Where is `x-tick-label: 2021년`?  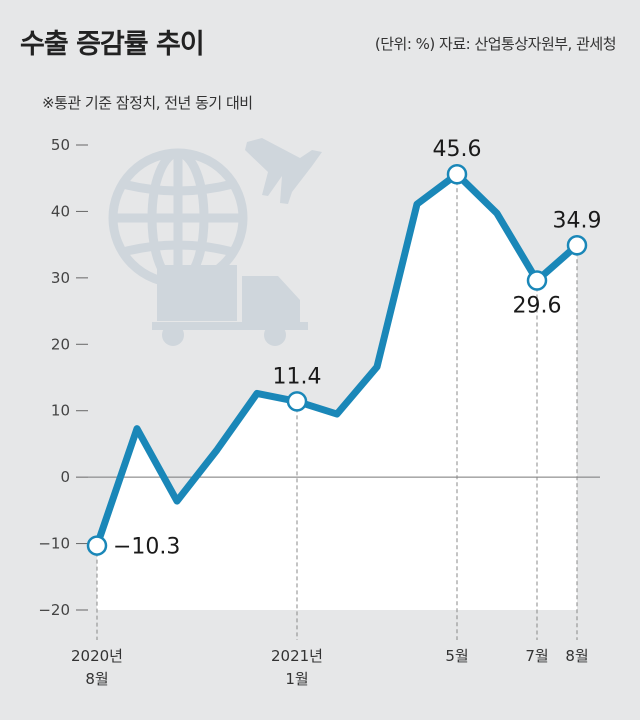 x-tick-label: 2021년 is located at coordinates (297, 656).